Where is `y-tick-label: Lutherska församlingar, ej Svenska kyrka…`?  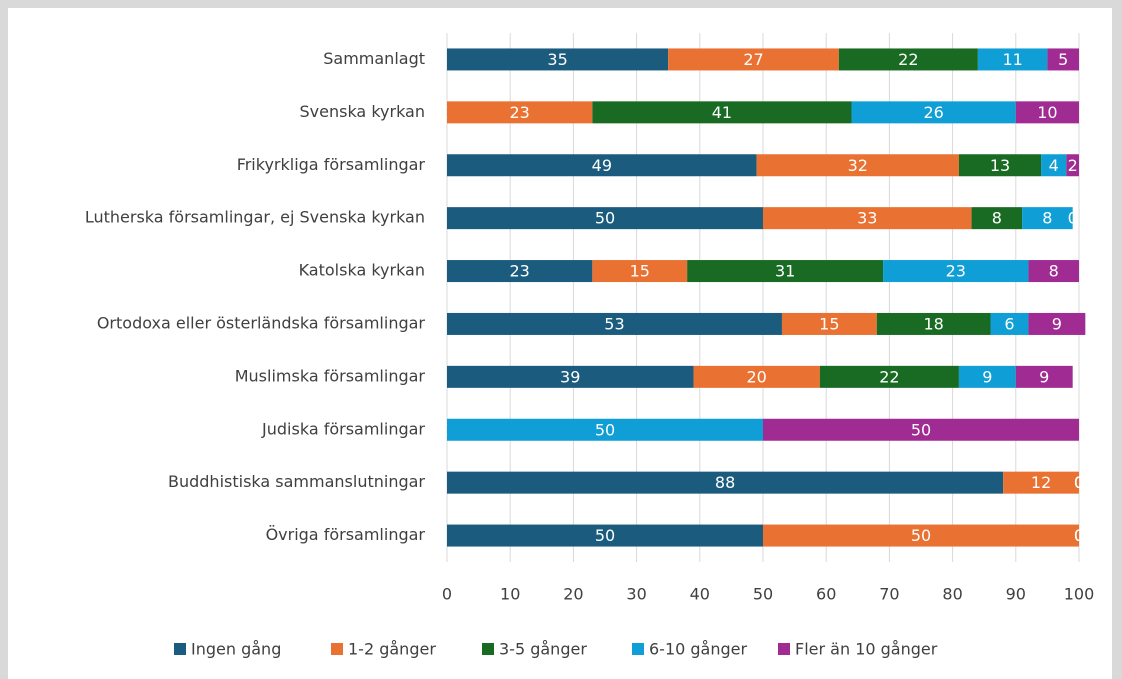
y-tick-label: Lutherska församlingar, ej Svenska kyrka… is located at coordinates (255, 217).